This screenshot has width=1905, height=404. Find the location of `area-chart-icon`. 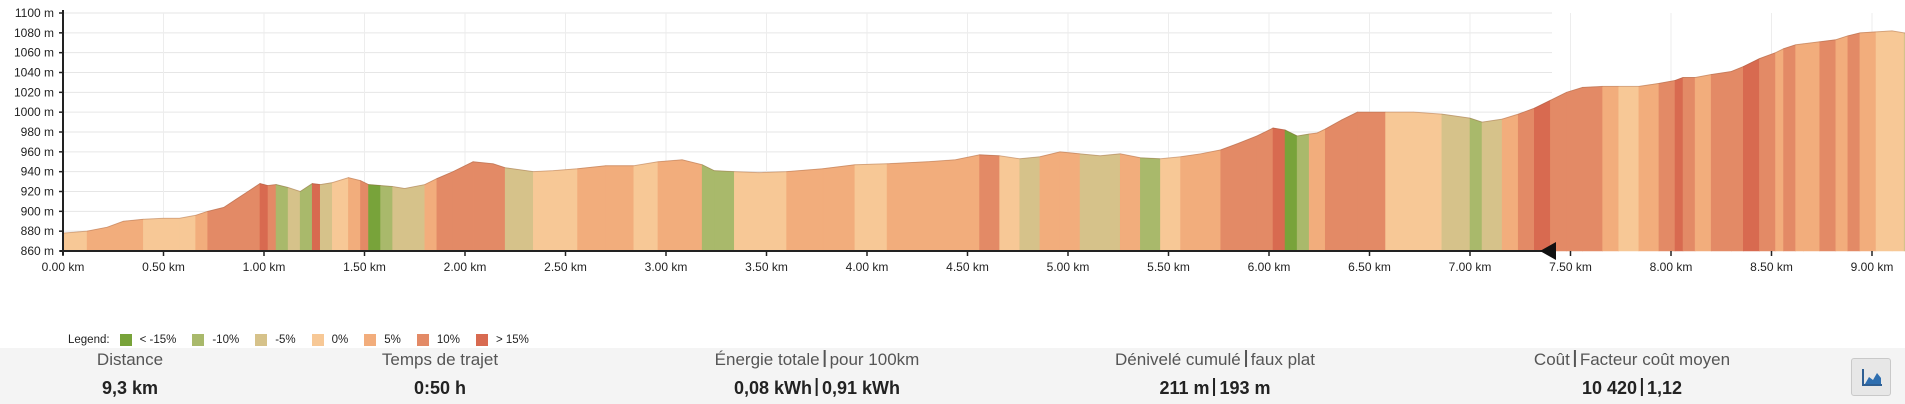

area-chart-icon is located at coordinates (1872, 377).